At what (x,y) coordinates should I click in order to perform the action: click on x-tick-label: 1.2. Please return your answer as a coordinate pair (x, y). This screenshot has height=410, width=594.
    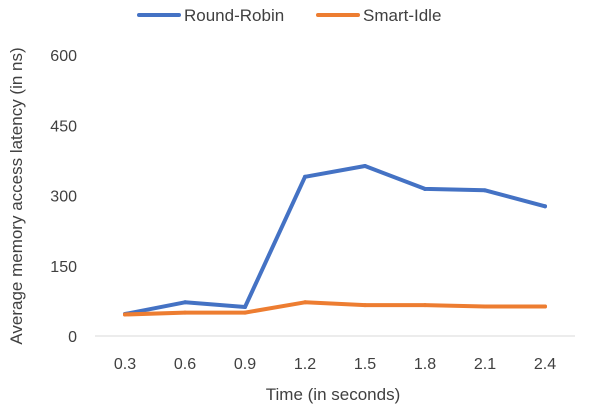
    Looking at the image, I should click on (305, 364).